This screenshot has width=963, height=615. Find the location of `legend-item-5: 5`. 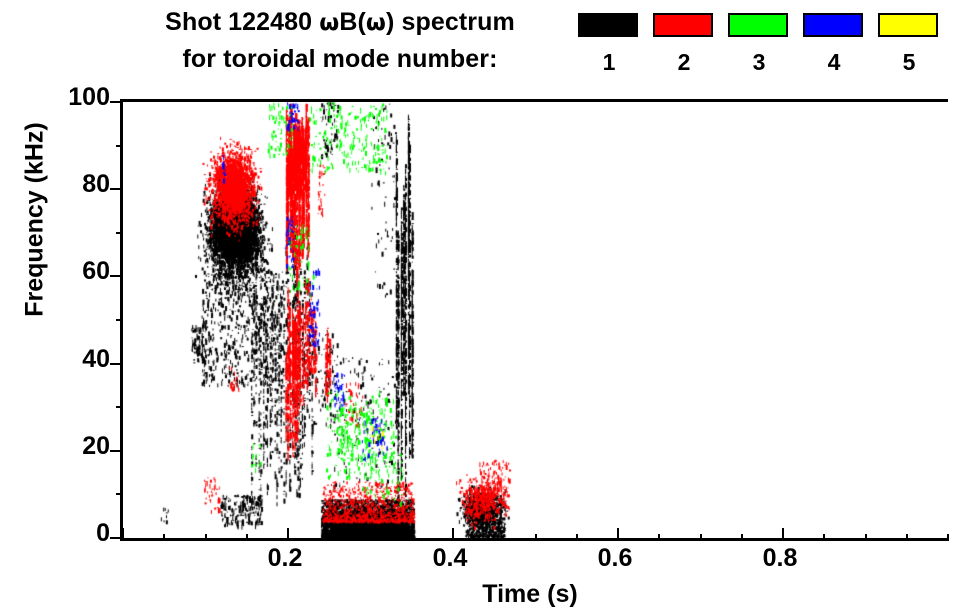

legend-item-5: 5 is located at coordinates (909, 44).